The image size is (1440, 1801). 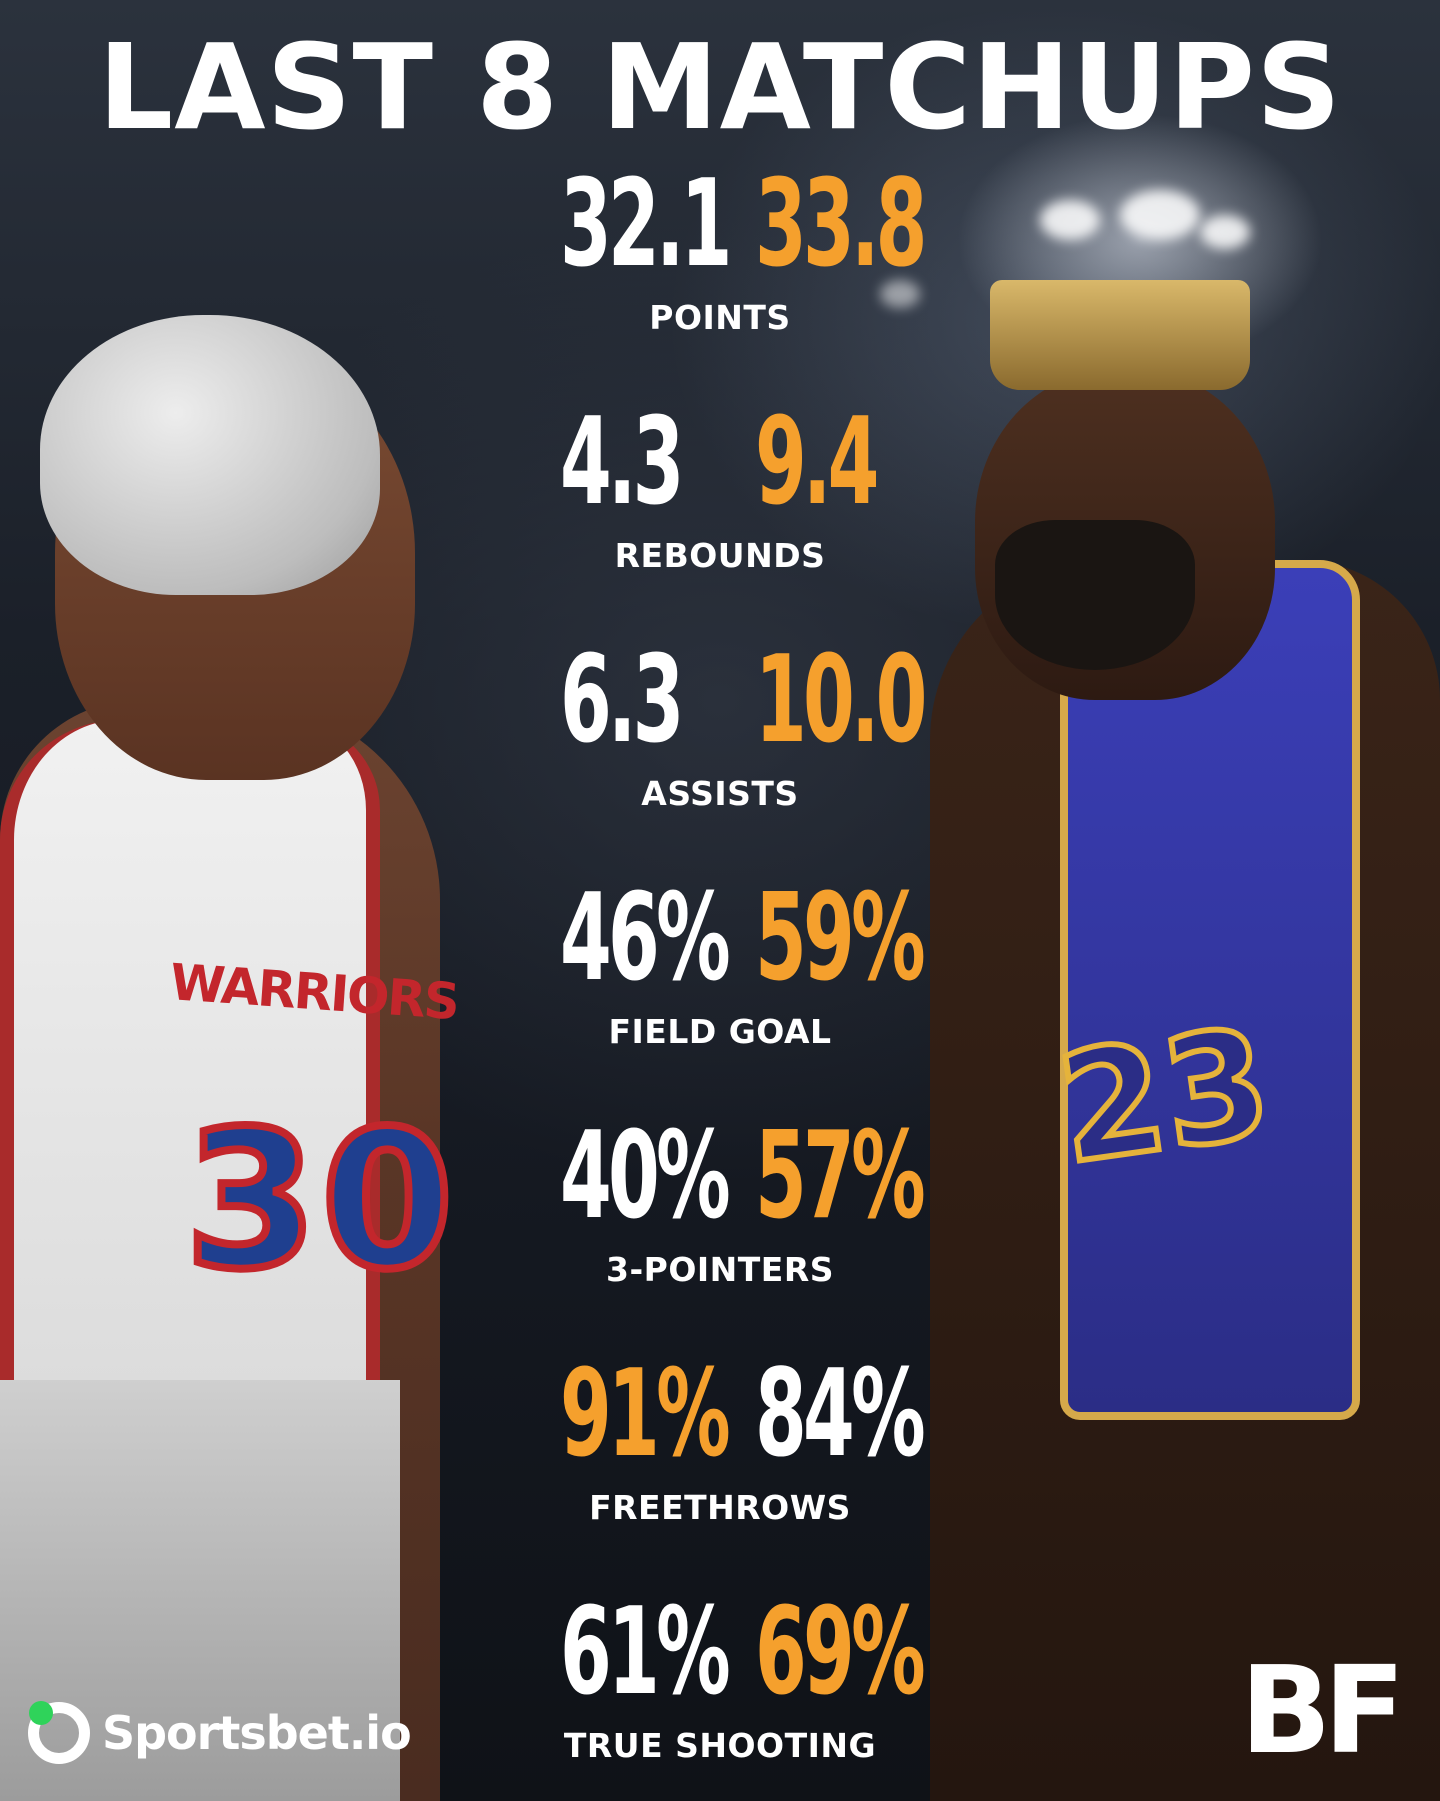 I want to click on right-value: 84%, so click(x=840, y=1414).